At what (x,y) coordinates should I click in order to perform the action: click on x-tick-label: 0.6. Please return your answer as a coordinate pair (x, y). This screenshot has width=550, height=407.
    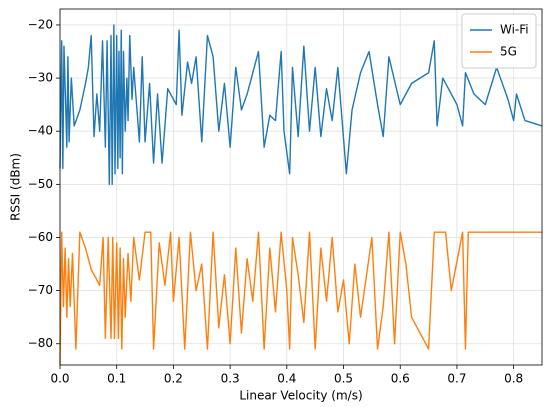
    Looking at the image, I should click on (400, 379).